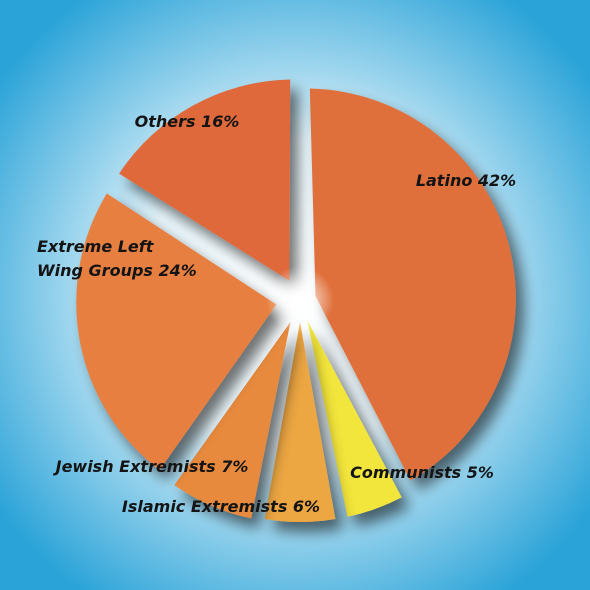  I want to click on slice-label: Others 16%, so click(187, 121).